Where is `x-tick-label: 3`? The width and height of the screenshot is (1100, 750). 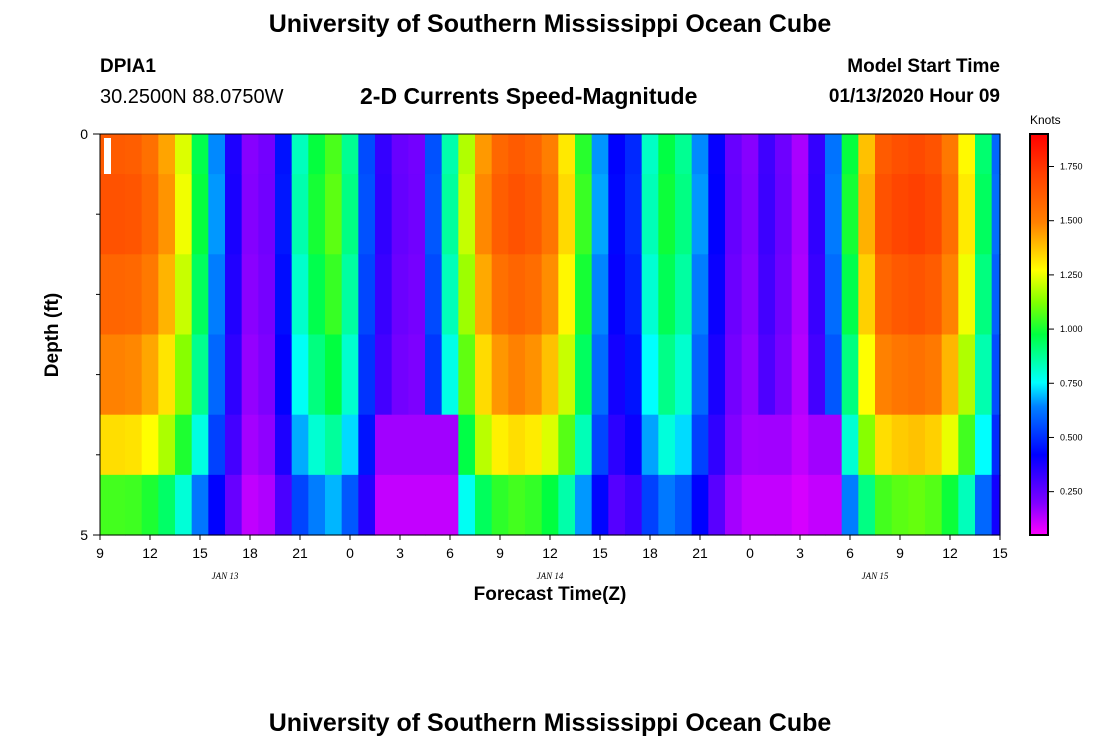 x-tick-label: 3 is located at coordinates (400, 553).